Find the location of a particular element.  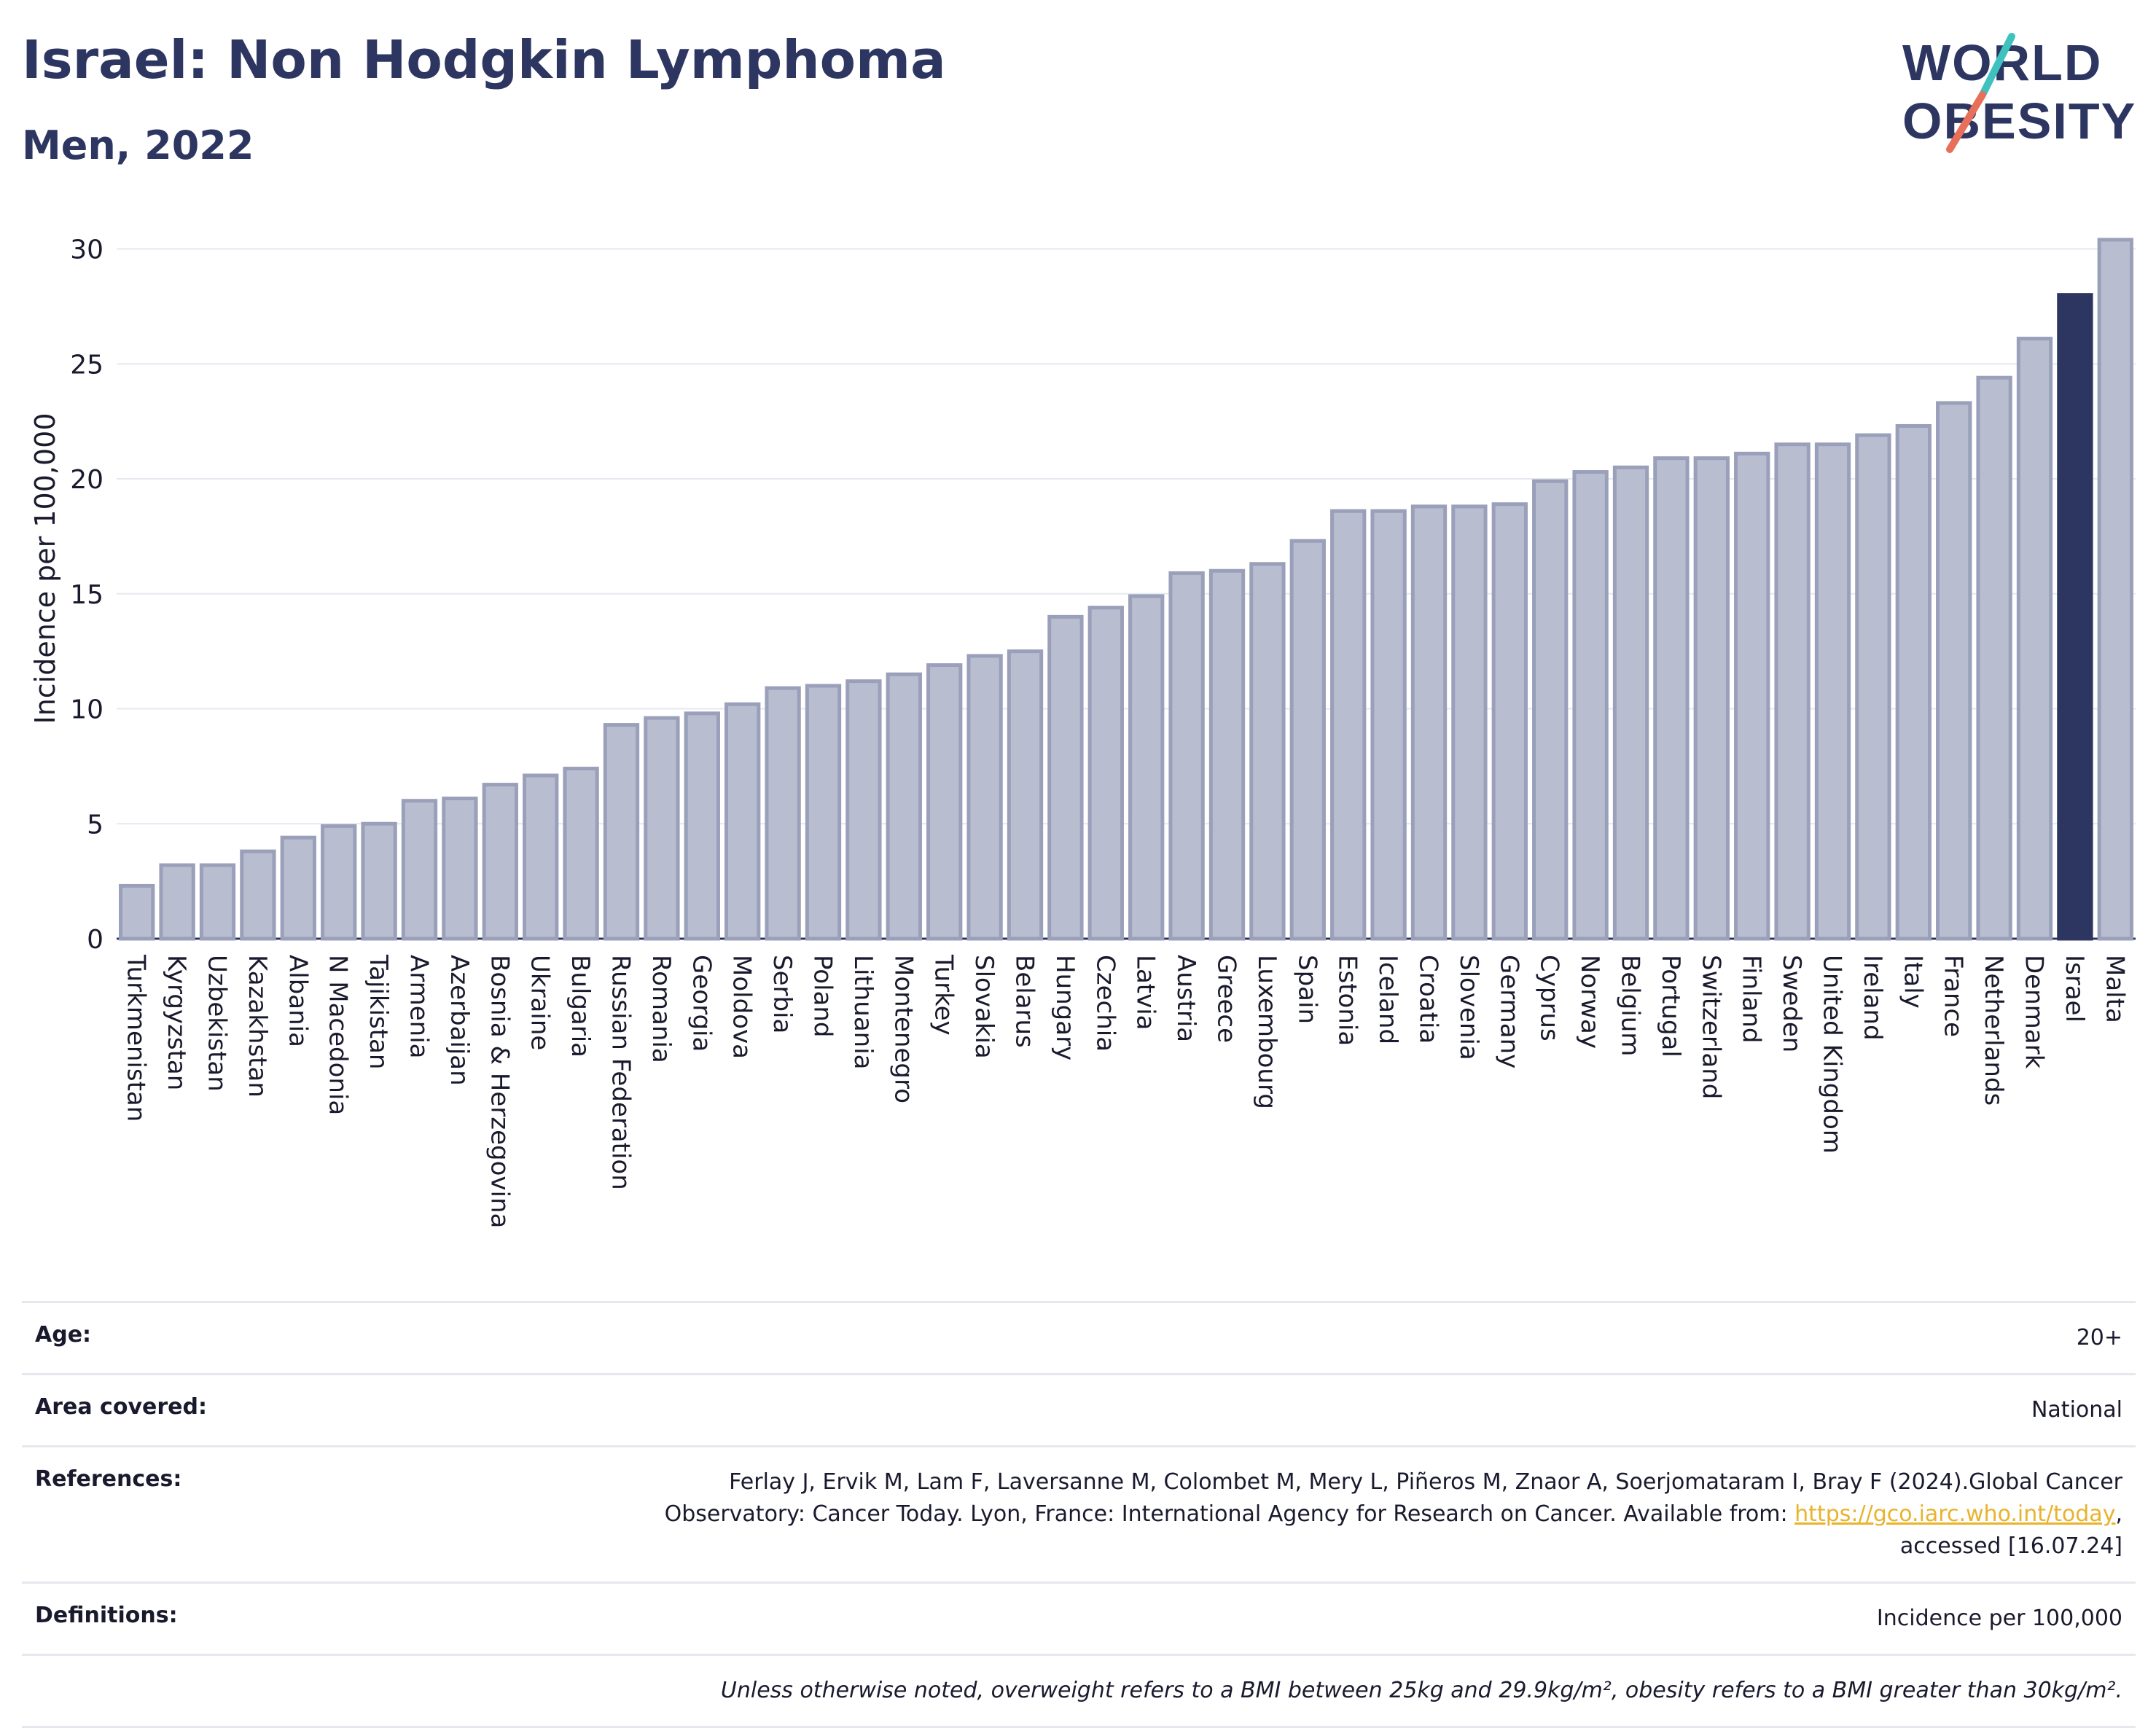

x-tick-label: Ireland is located at coordinates (1873, 998).